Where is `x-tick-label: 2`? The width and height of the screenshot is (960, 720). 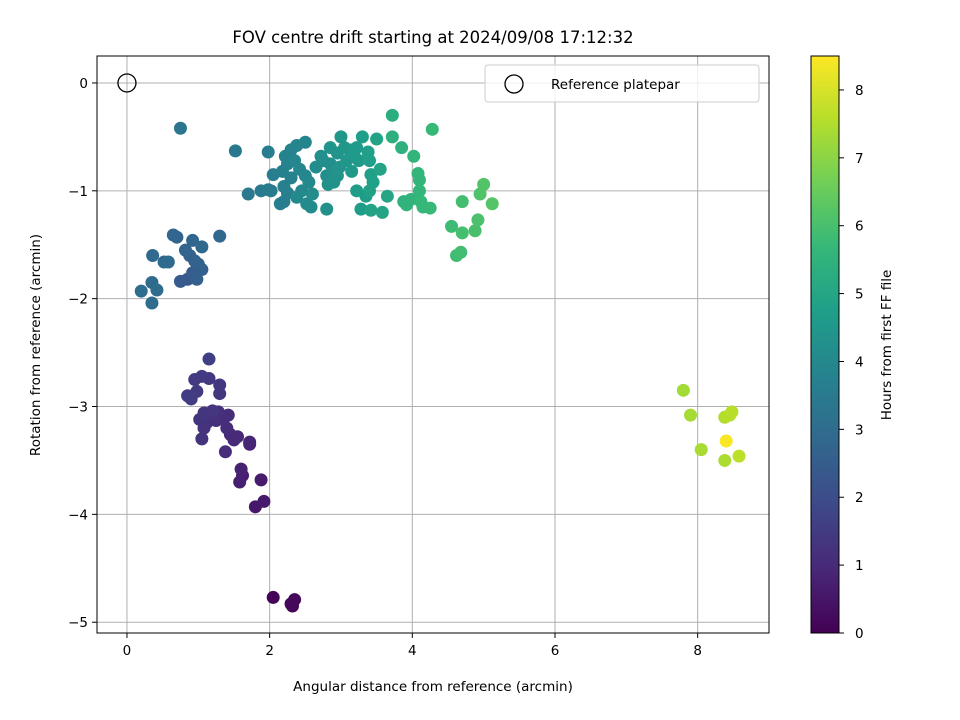 x-tick-label: 2 is located at coordinates (269, 651).